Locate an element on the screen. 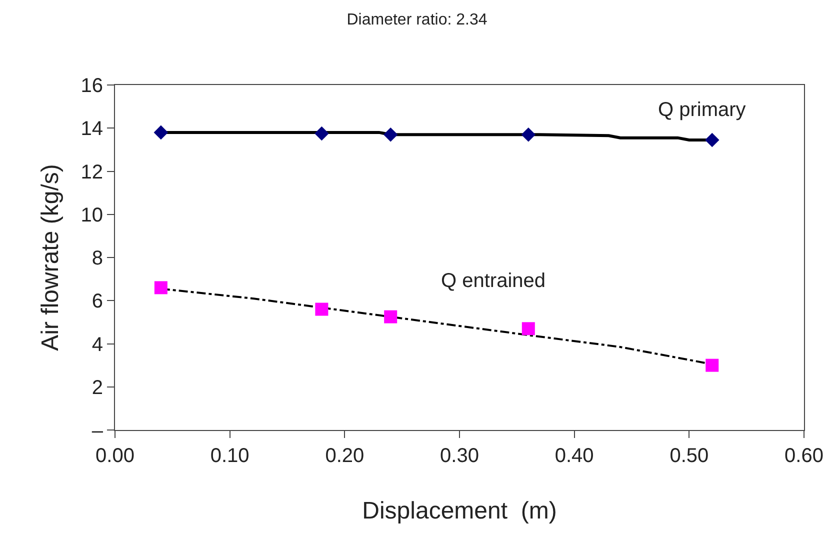 The height and width of the screenshot is (535, 834). x-tick-label: 0.60 is located at coordinates (804, 456).